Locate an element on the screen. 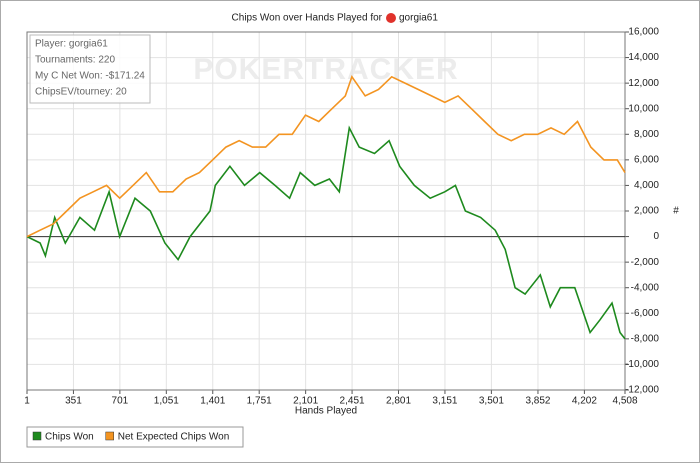 The width and height of the screenshot is (700, 463). x-tick-label: 4,202 is located at coordinates (584, 401).